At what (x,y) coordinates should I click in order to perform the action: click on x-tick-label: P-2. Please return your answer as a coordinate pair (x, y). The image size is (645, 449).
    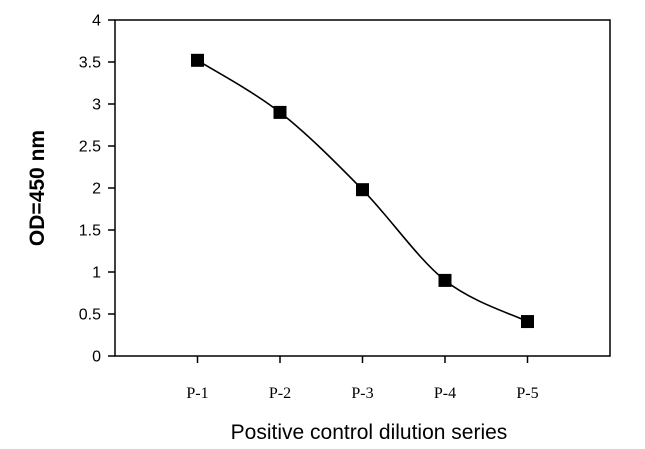
    Looking at the image, I should click on (280, 393).